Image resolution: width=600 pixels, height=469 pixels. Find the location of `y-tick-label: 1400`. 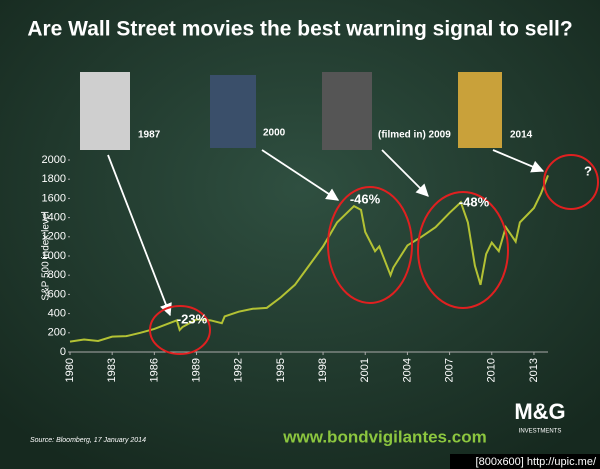

y-tick-label: 1400 is located at coordinates (54, 218).